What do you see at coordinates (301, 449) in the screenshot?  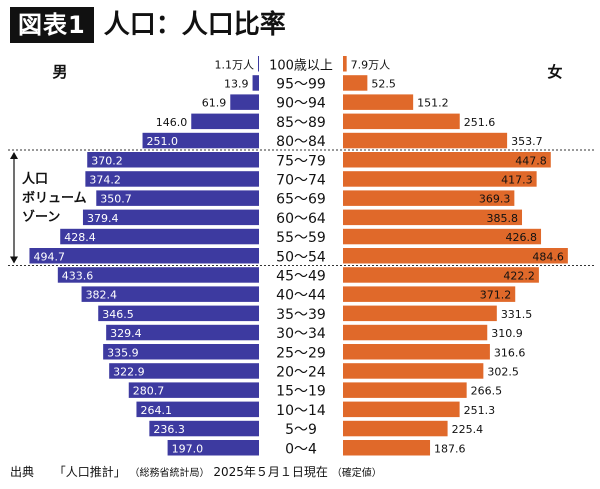 I see `age-category-label: 0〜4` at bounding box center [301, 449].